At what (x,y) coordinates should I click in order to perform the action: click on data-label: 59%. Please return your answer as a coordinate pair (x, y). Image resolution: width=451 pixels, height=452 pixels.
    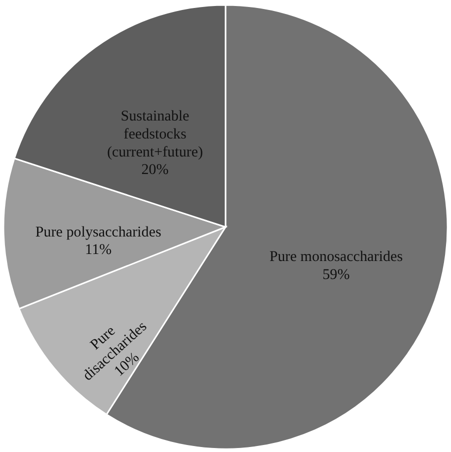
    Looking at the image, I should click on (336, 274).